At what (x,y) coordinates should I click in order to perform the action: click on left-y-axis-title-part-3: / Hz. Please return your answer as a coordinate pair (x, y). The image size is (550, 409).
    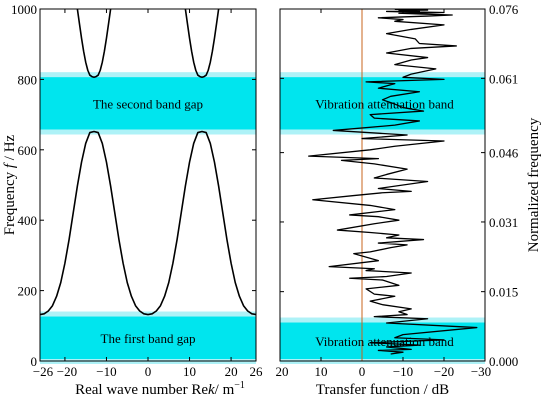
    Looking at the image, I should click on (10, 149).